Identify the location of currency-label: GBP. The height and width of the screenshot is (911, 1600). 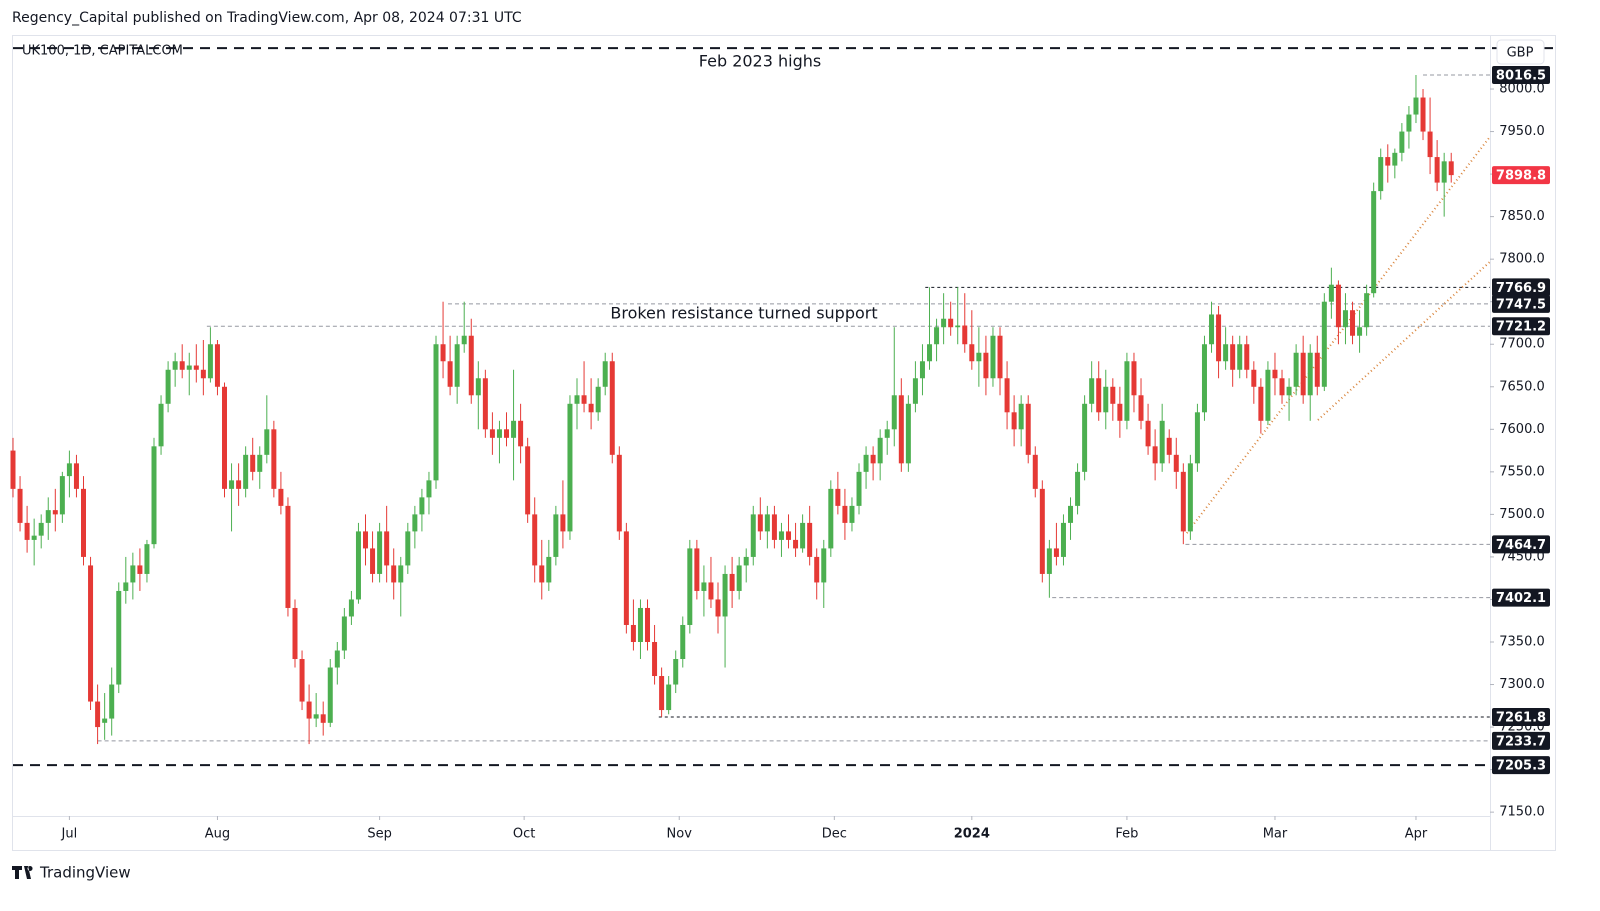
(1520, 53).